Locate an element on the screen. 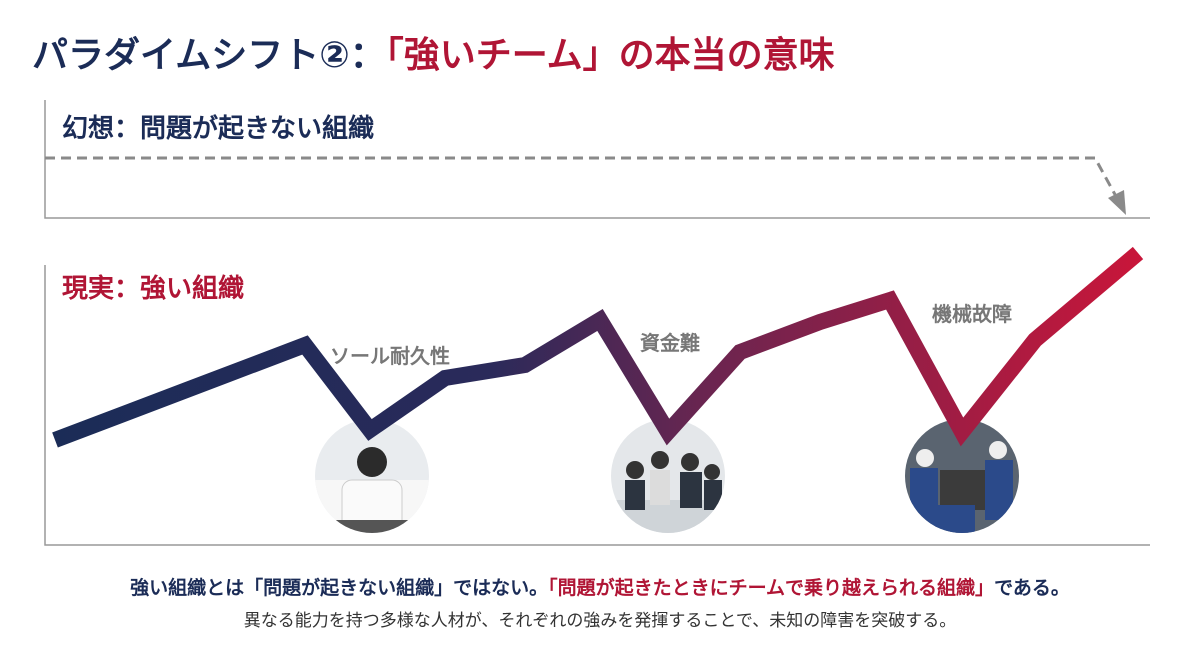  illusion-label: 幻想：問題が起きない組織 is located at coordinates (218, 129).